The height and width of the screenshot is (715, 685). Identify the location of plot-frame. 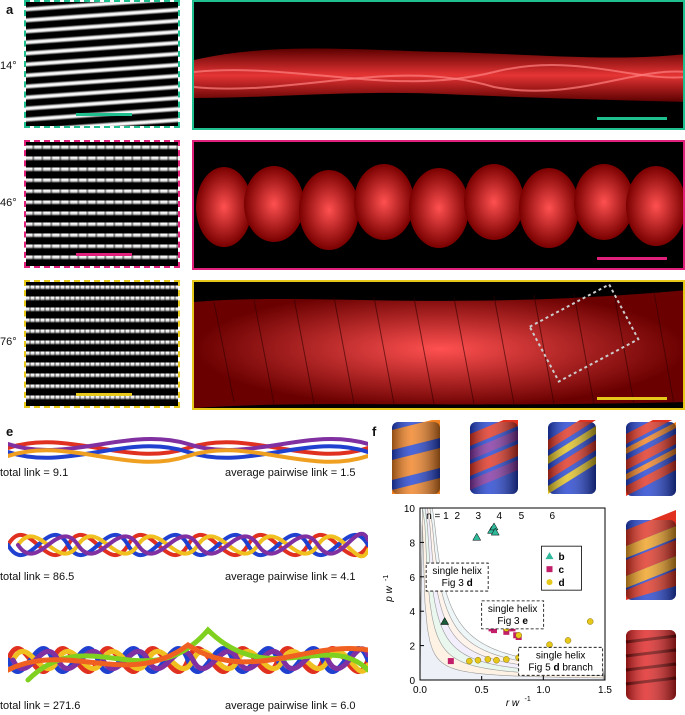
(512, 594).